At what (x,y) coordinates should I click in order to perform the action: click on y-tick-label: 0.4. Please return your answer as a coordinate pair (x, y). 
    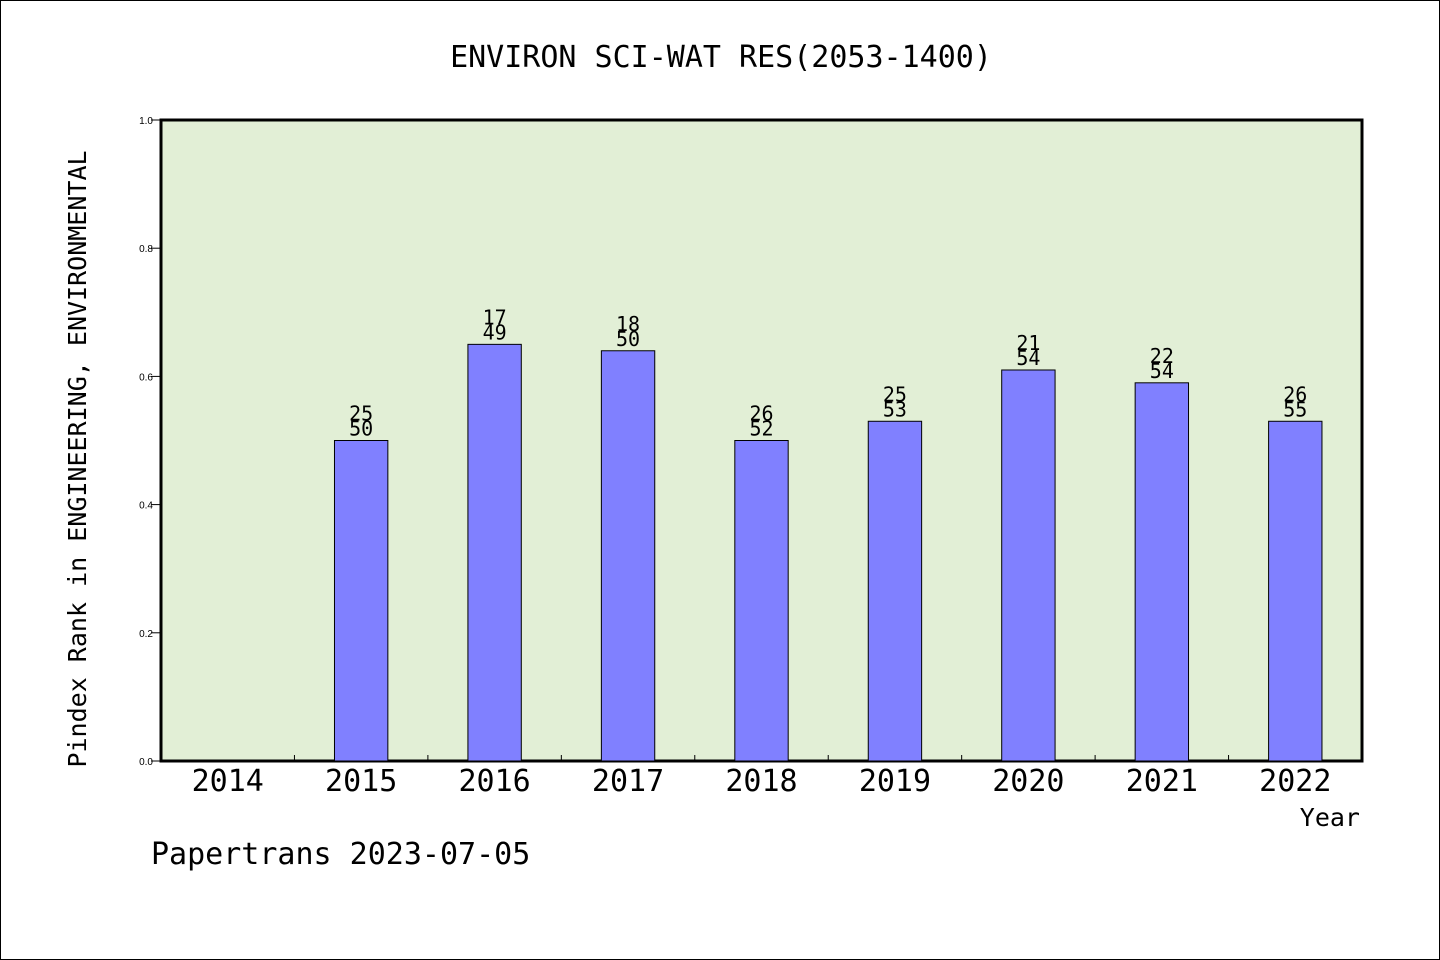
    Looking at the image, I should click on (146, 506).